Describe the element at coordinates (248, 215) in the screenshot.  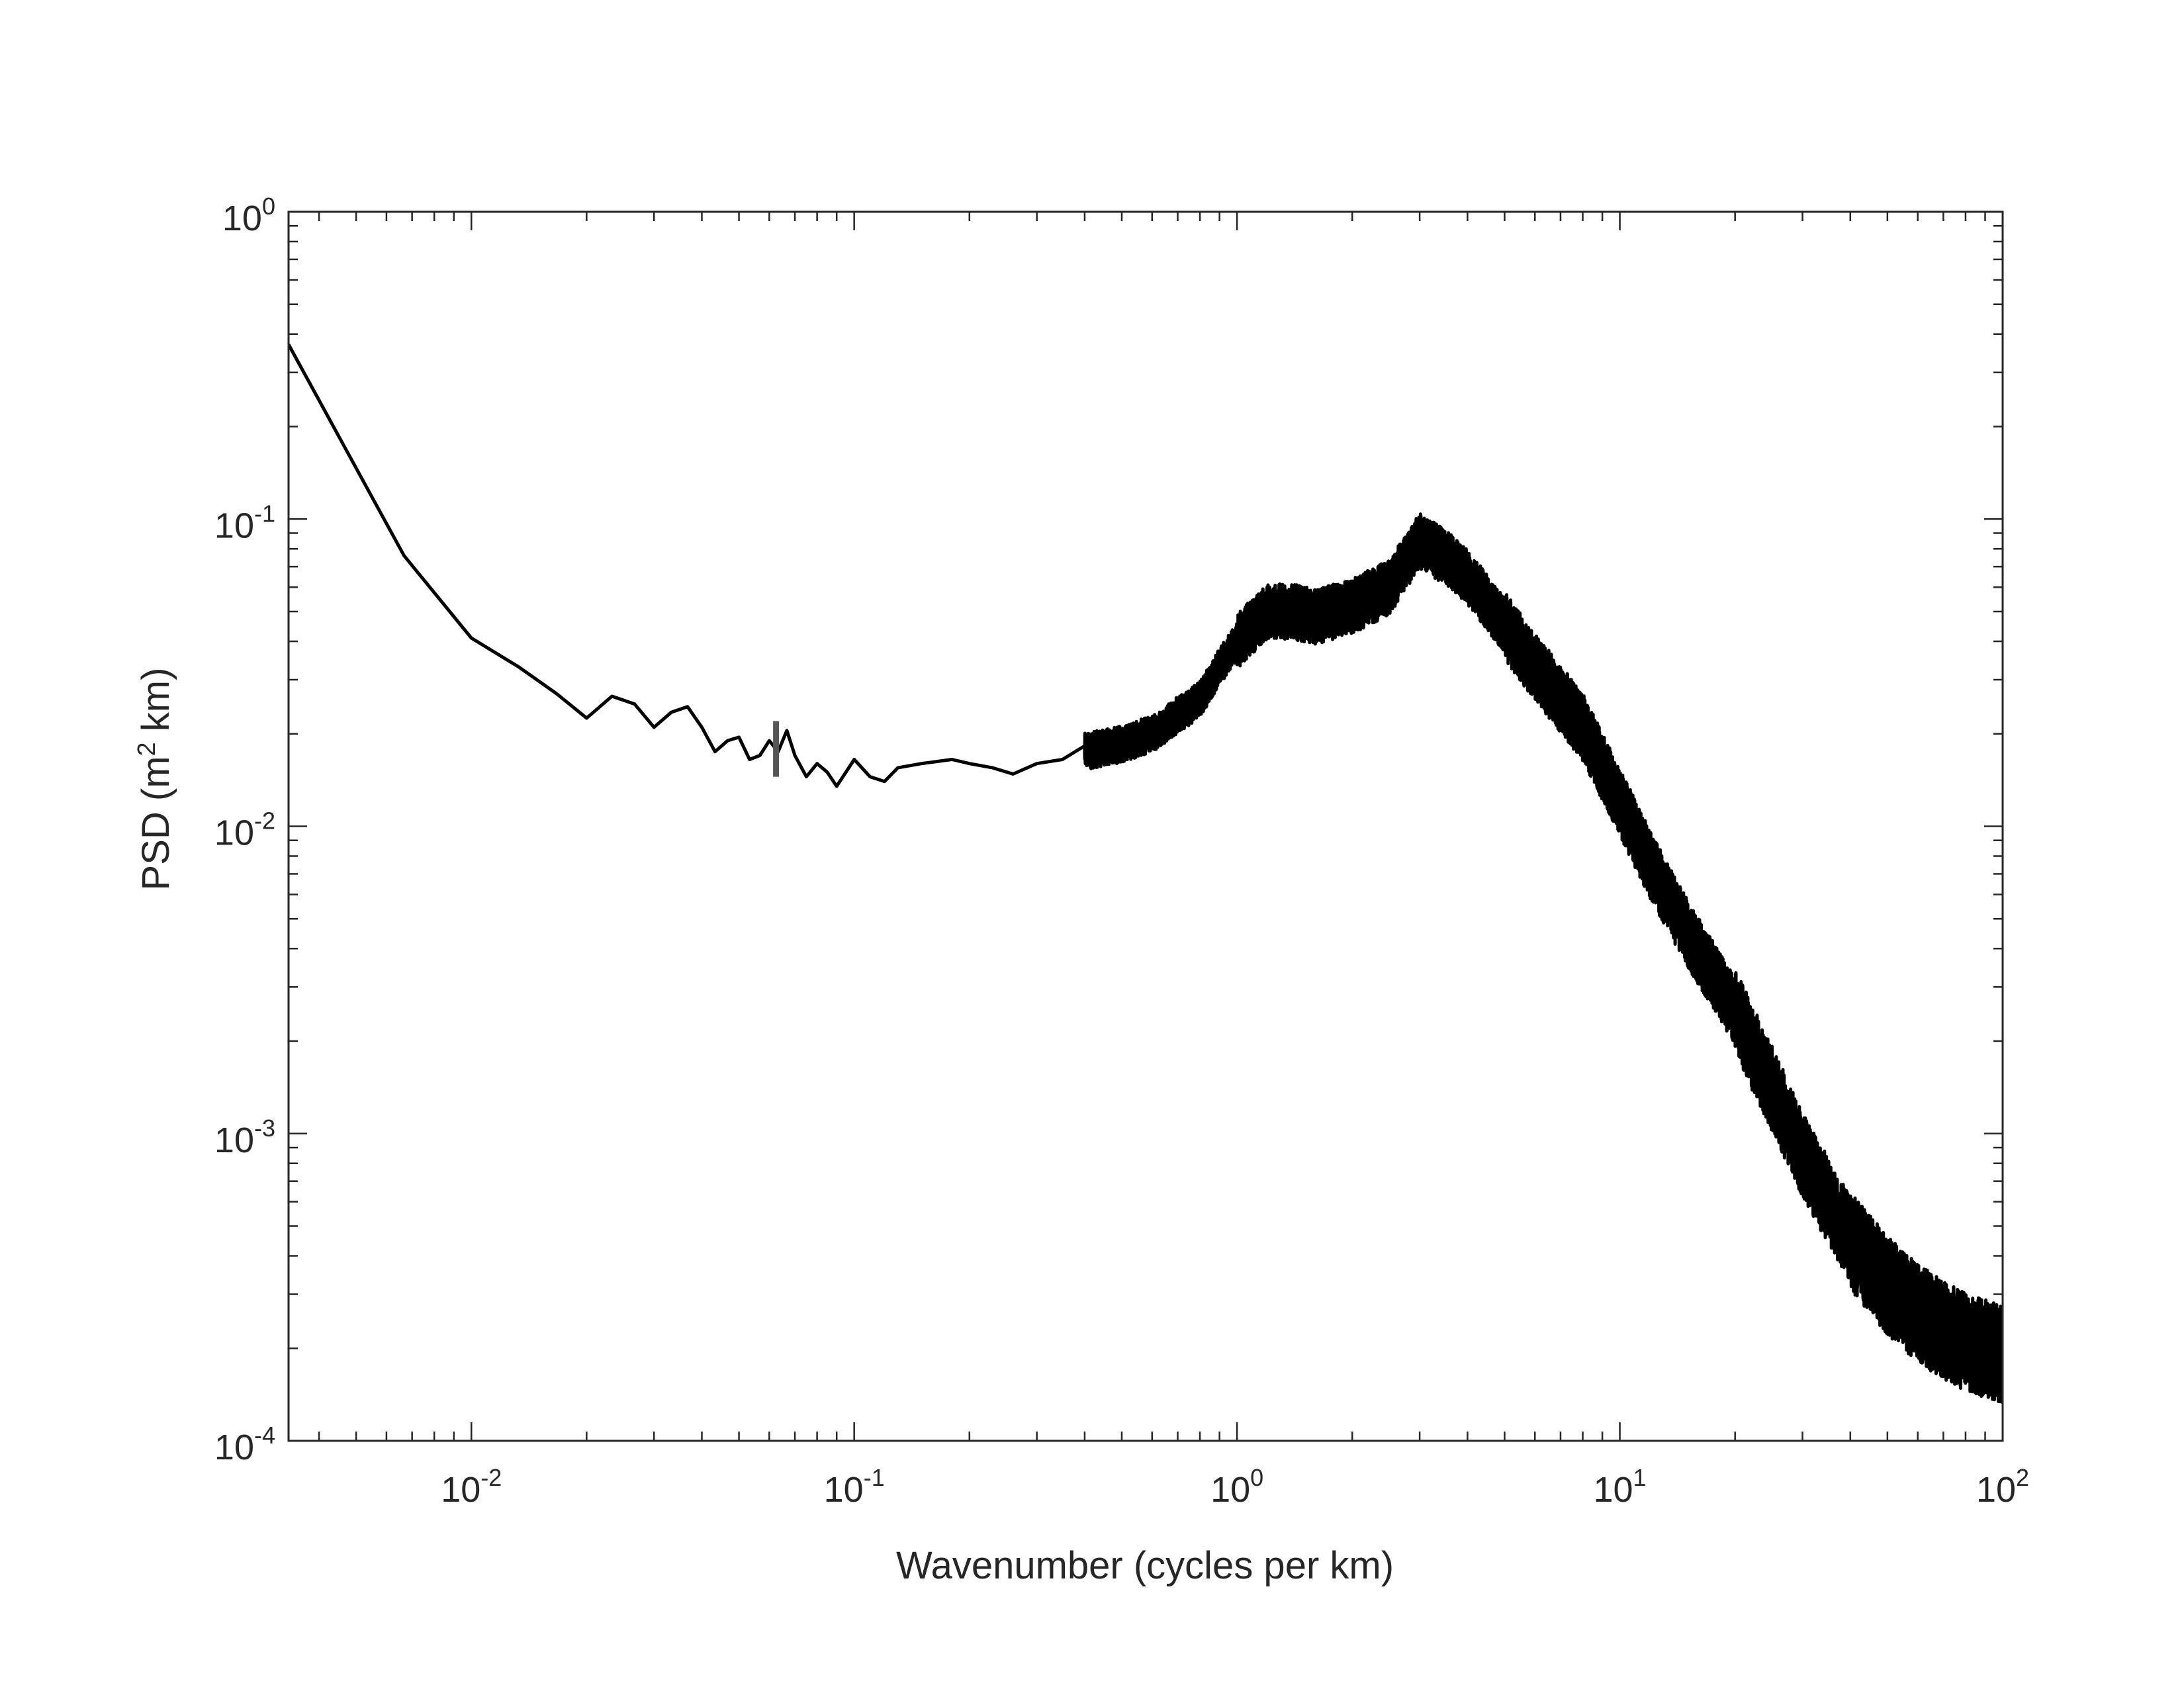
I see `y-tick-label: 10⁰` at that location.